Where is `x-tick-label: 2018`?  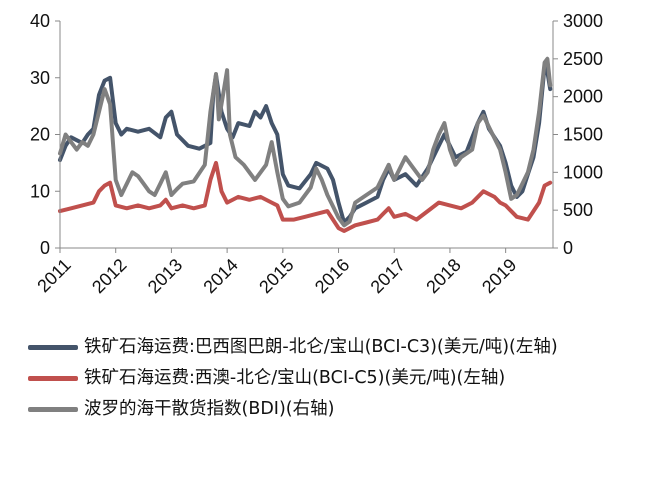 x-tick-label: 2018 is located at coordinates (443, 276).